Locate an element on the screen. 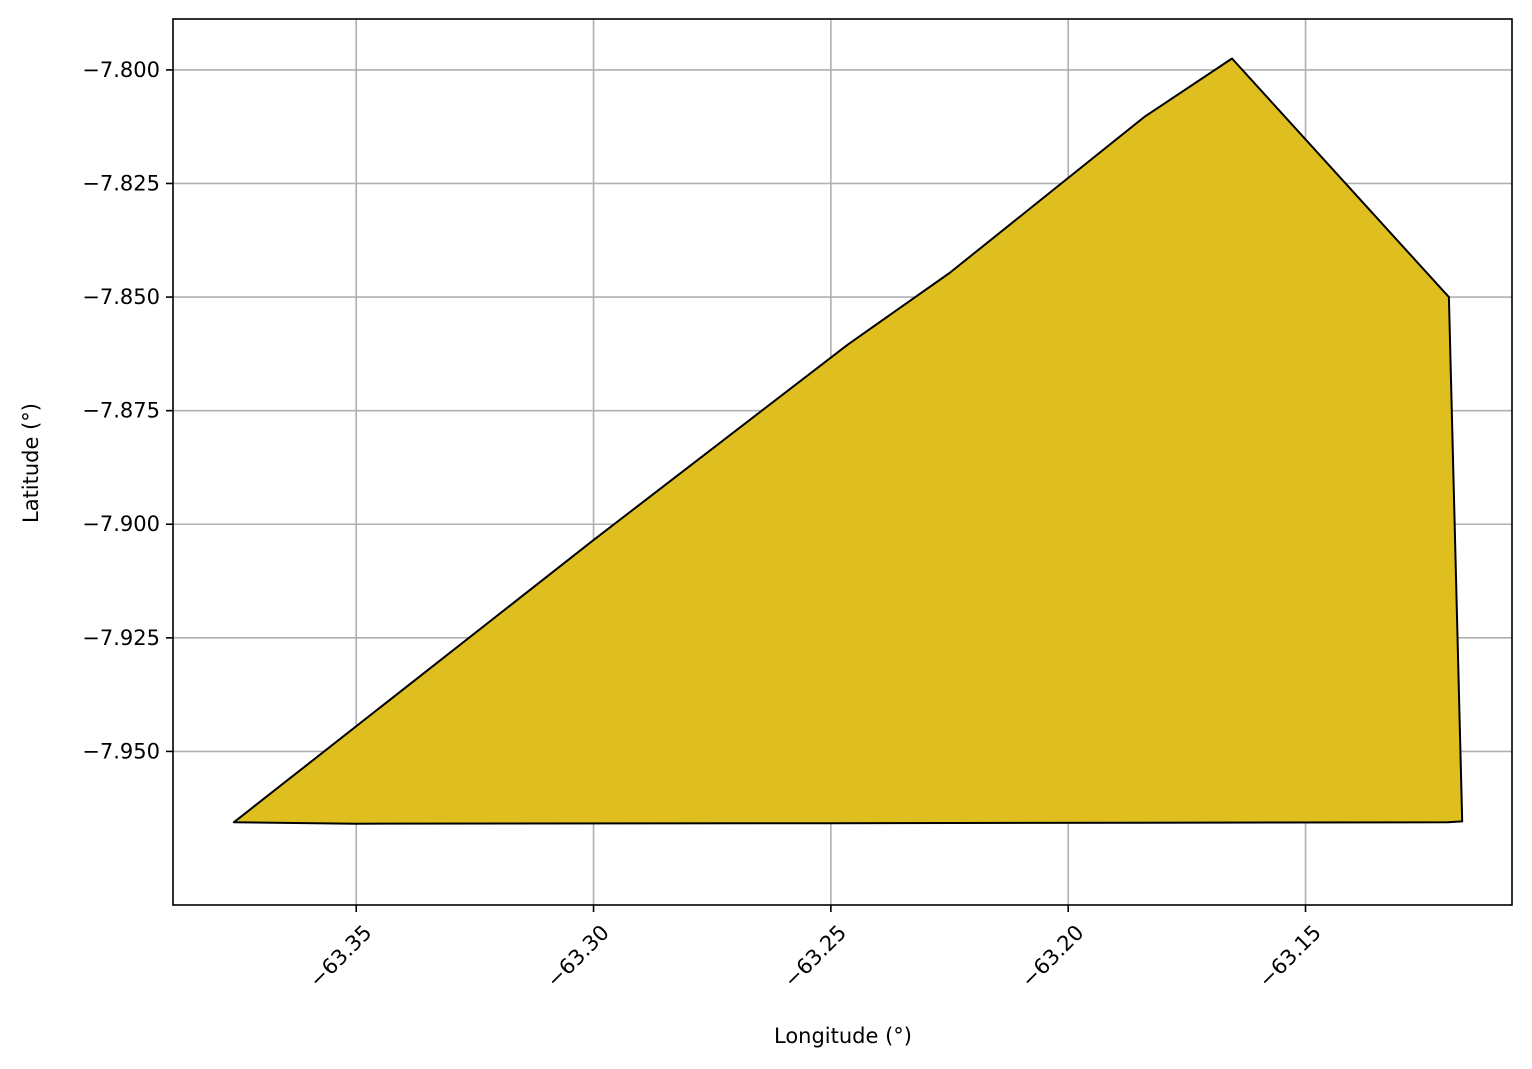 This screenshot has height=1069, width=1532. y-tick-label: −7.875 is located at coordinates (121, 411).